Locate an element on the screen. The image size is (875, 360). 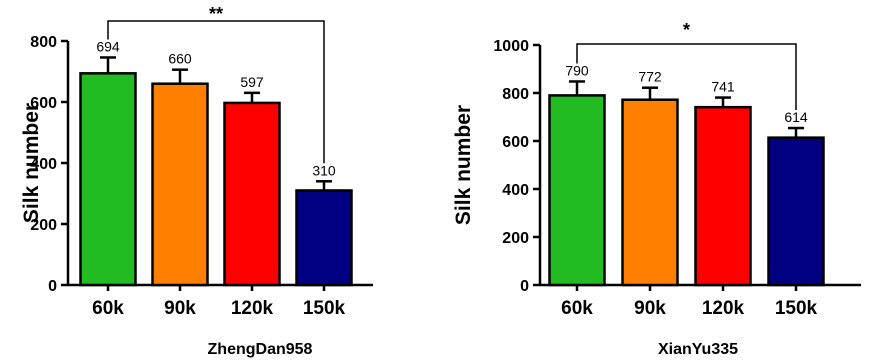
data-label: 694 is located at coordinates (108, 46).